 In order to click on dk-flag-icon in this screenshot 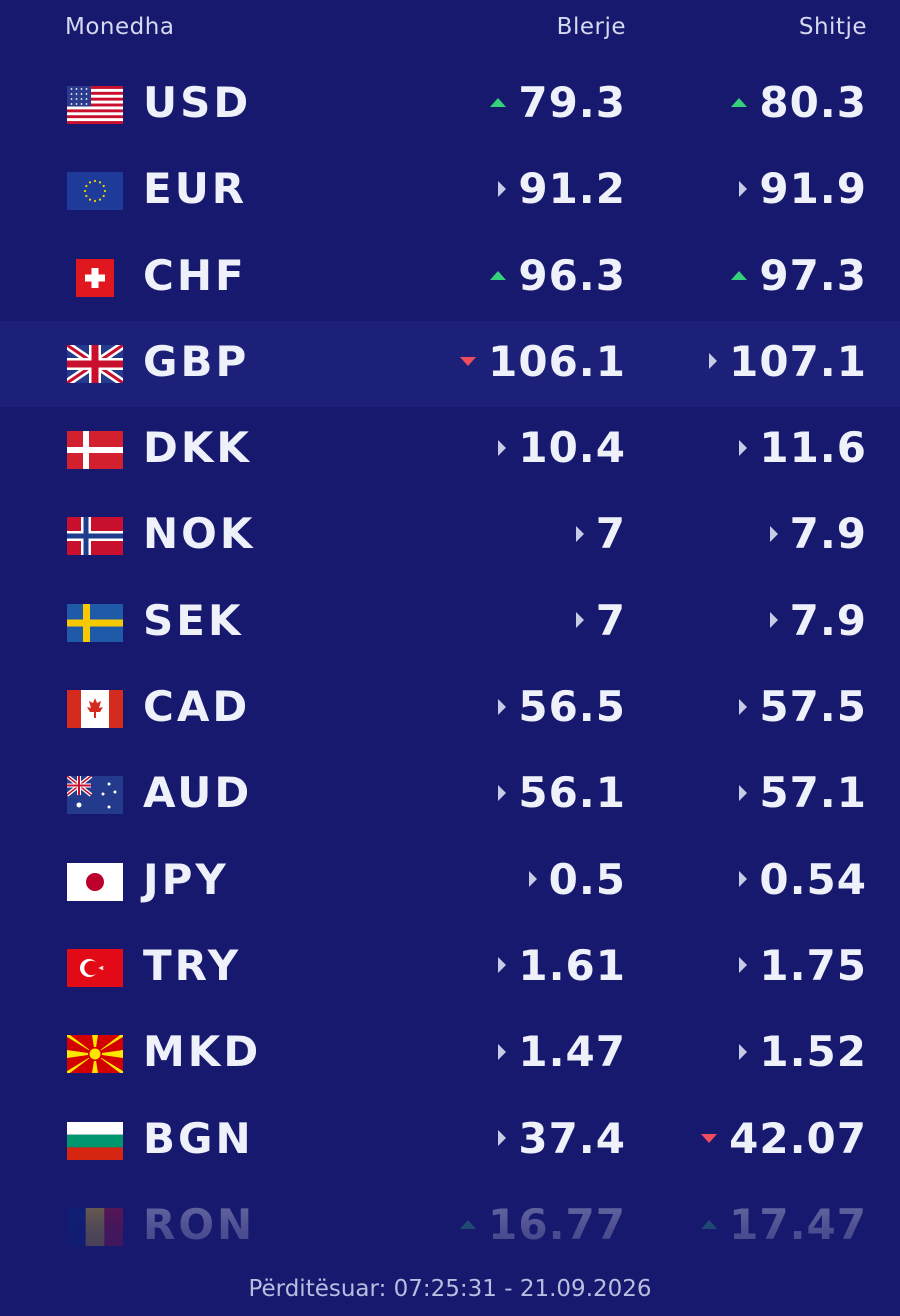, I will do `click(95, 450)`.